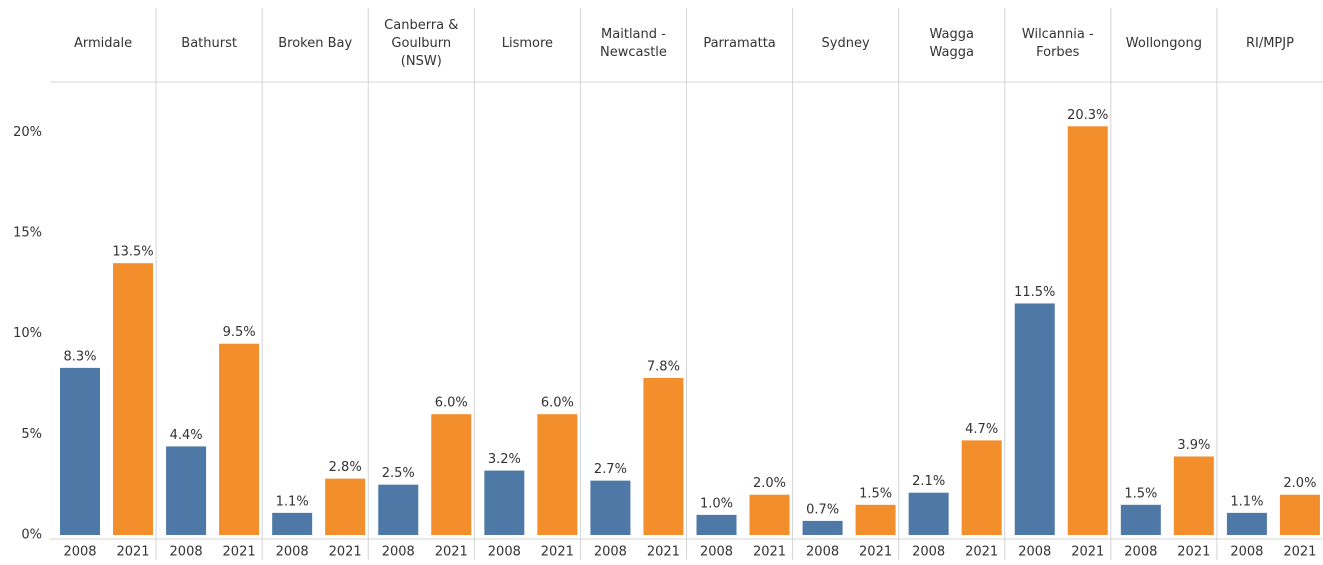 This screenshot has height=565, width=1323. Describe the element at coordinates (716, 503) in the screenshot. I see `value-label: 1.0%` at that location.